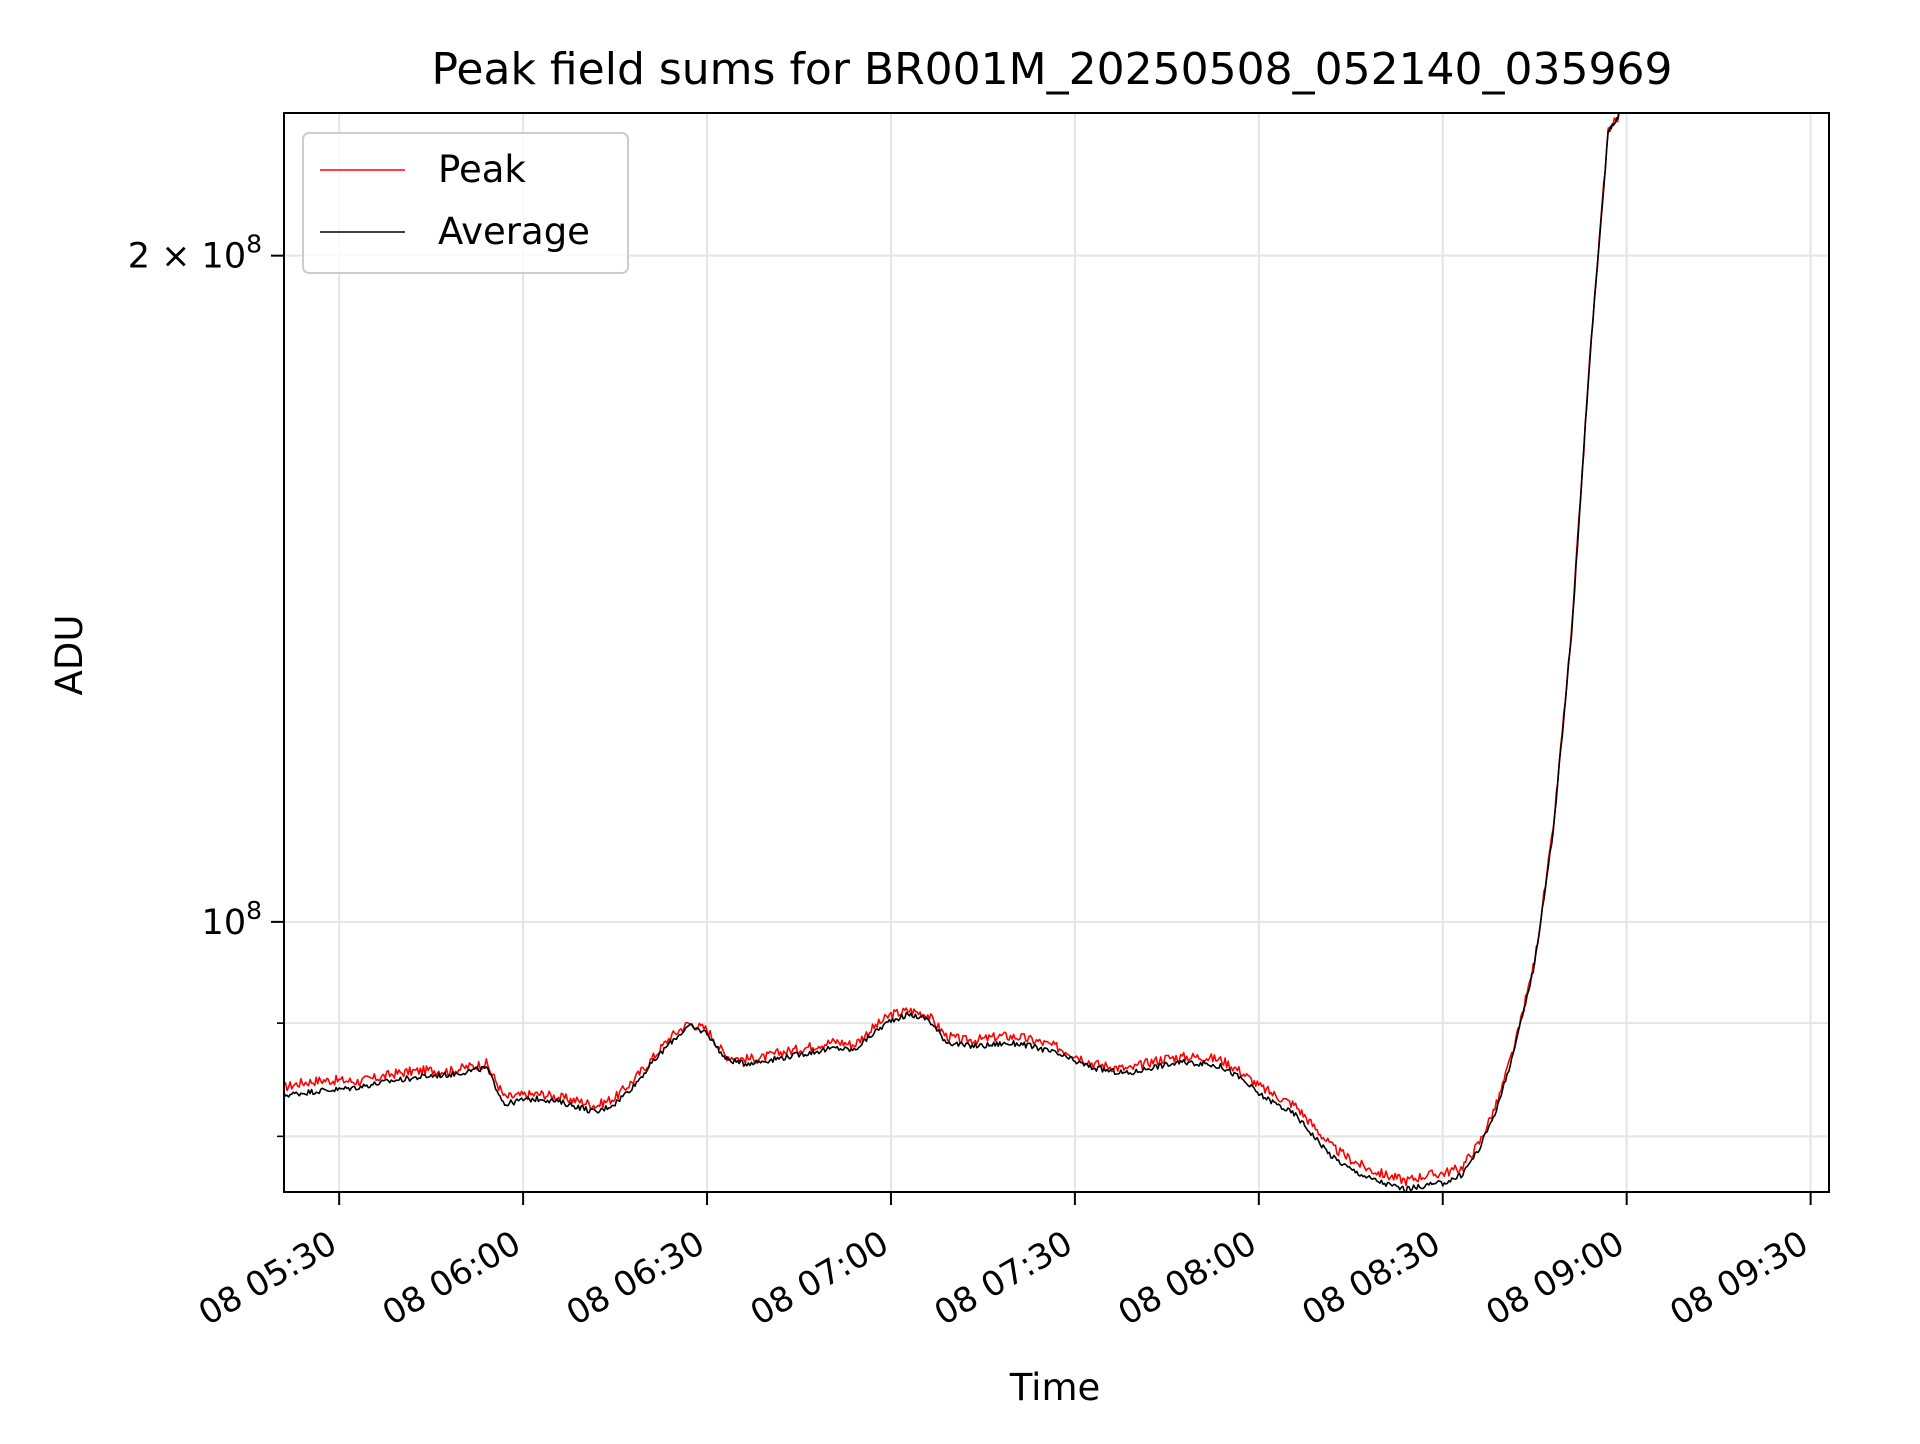  Describe the element at coordinates (195, 253) in the screenshot. I see `y-tick-label: 2 × 108` at that location.